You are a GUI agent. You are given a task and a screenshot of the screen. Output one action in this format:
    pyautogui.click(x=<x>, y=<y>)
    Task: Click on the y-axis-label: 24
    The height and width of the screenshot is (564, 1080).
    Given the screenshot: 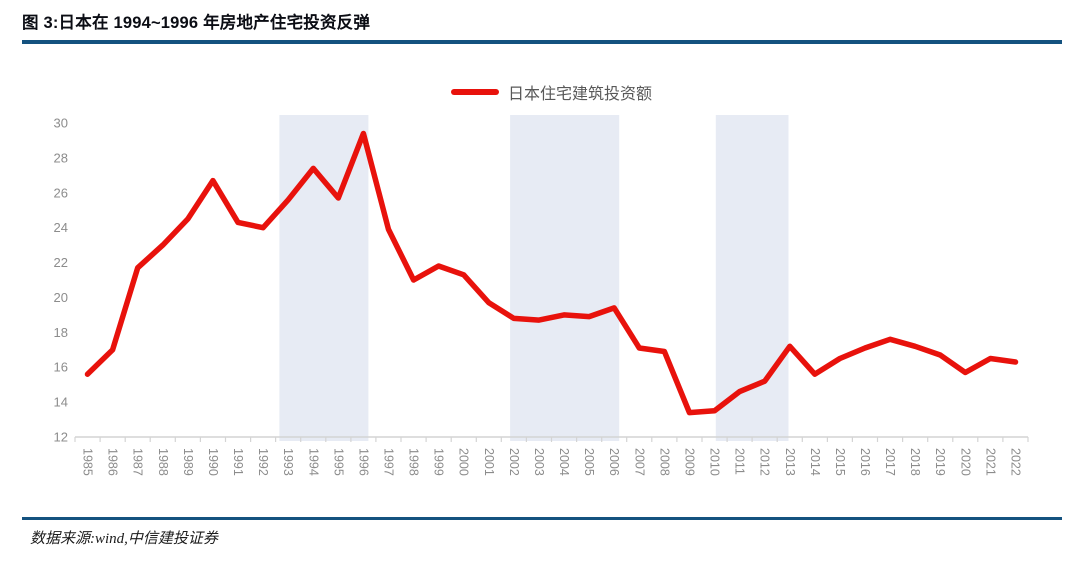 What is the action you would take?
    pyautogui.click(x=61, y=227)
    